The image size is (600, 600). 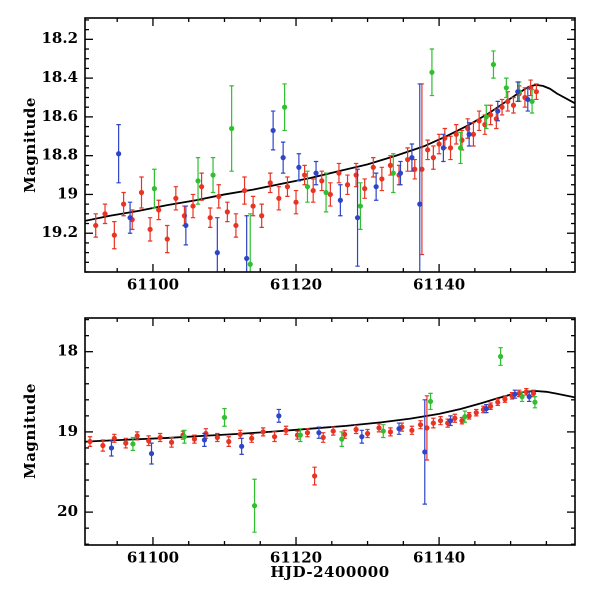 I want to click on bottom-panel-y-axis-title: Magnitude, so click(x=30, y=431).